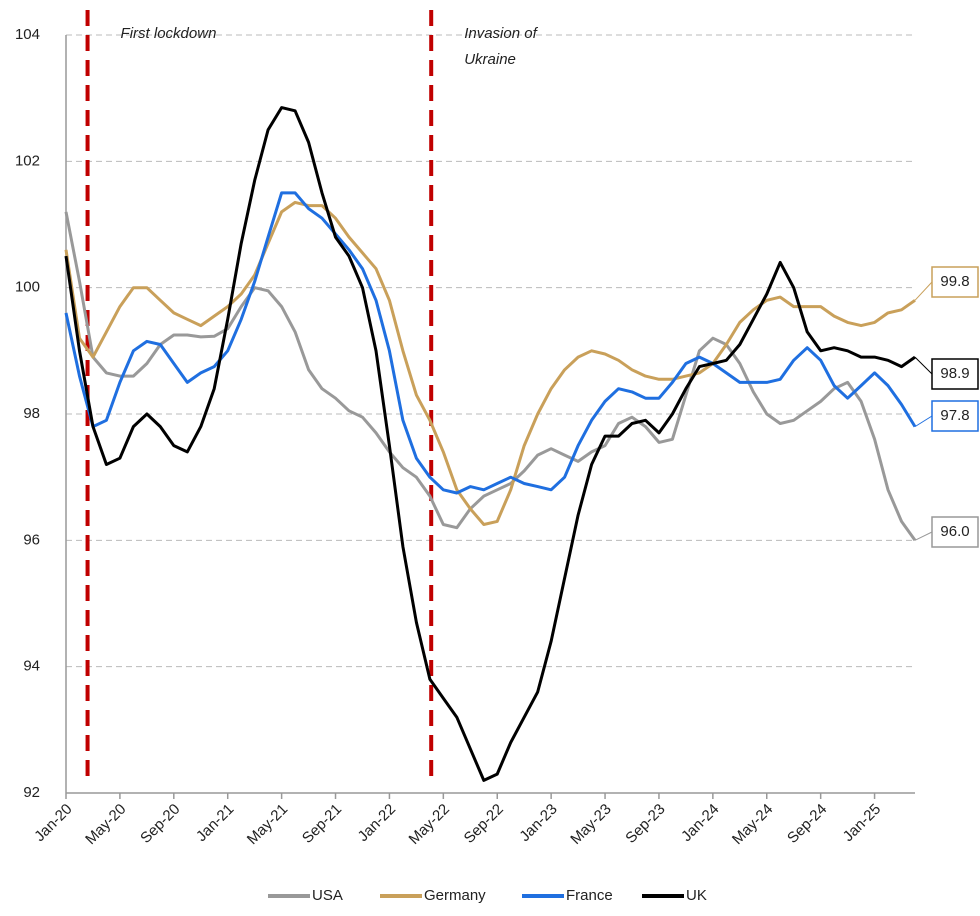 This screenshot has height=916, width=980. What do you see at coordinates (429, 824) in the screenshot?
I see `x-tick-label: May-22` at bounding box center [429, 824].